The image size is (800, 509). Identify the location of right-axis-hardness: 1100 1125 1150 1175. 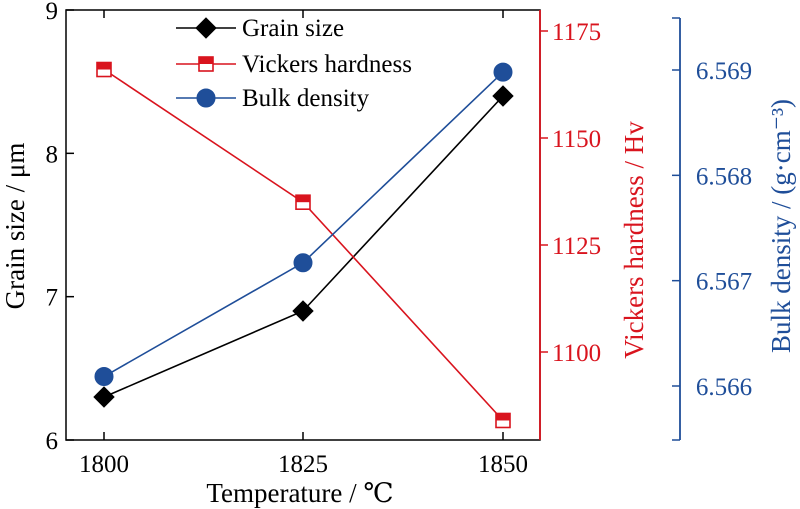
(570, 225).